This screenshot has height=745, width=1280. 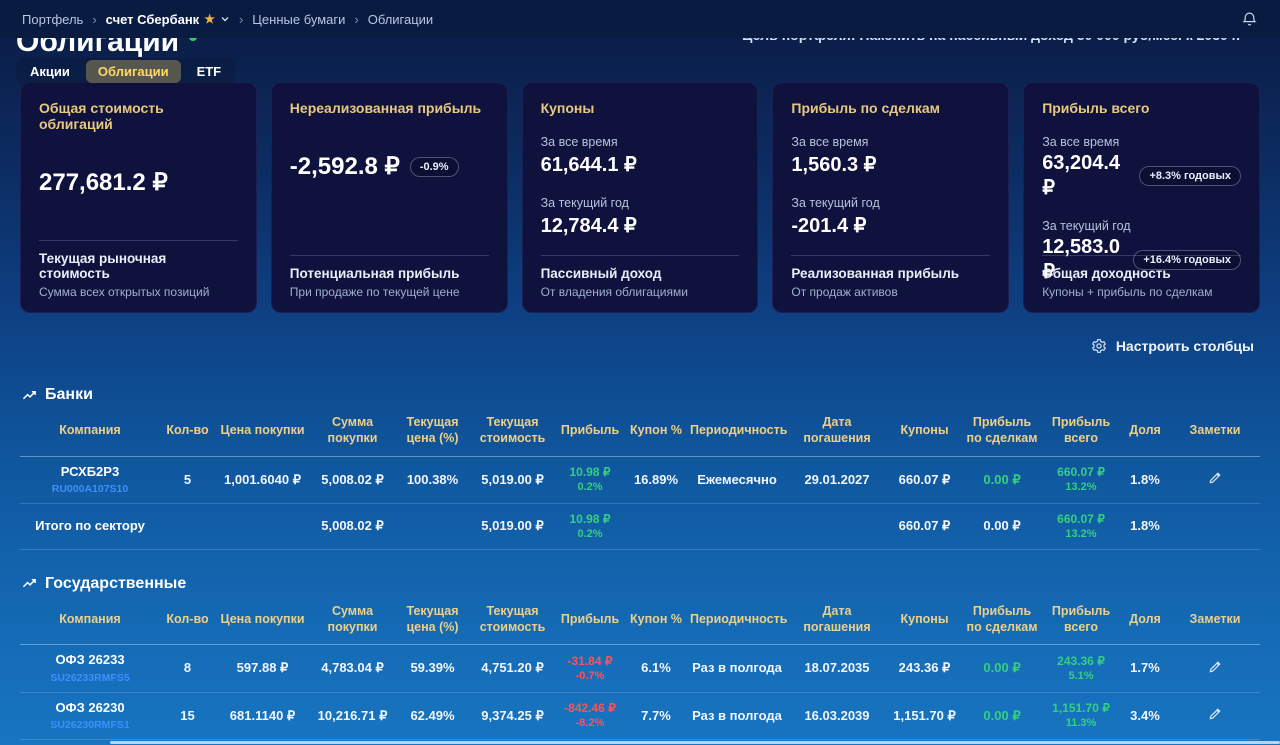 I want to click on tab-bonds: Облигации, so click(x=133, y=71).